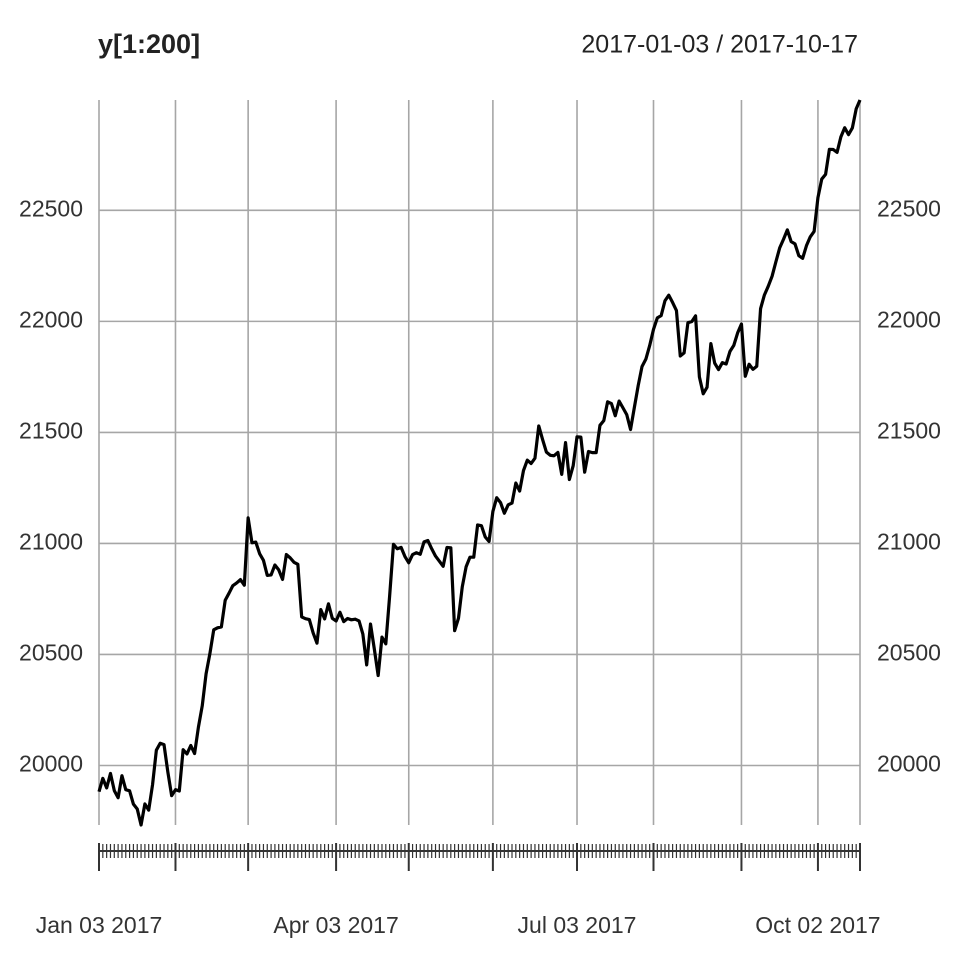 Image resolution: width=960 pixels, height=960 pixels. What do you see at coordinates (817, 925) in the screenshot?
I see `x-tick-label: Oct 02 2017` at bounding box center [817, 925].